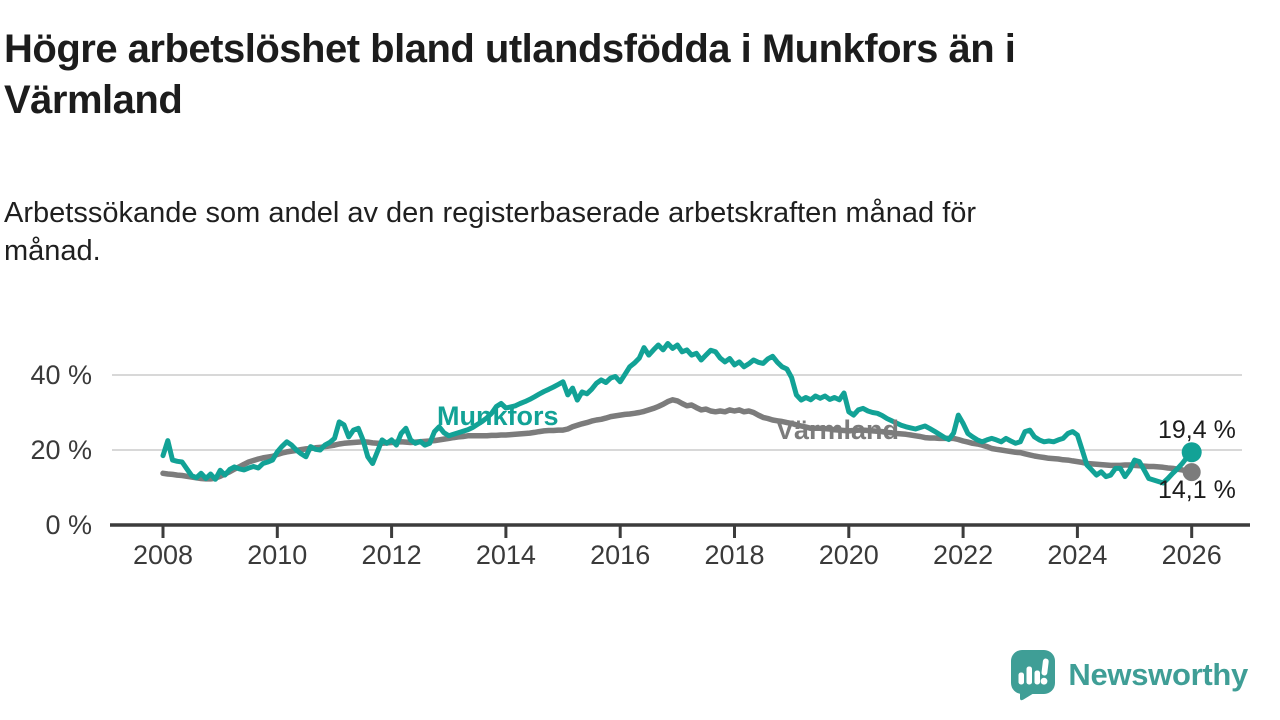 The height and width of the screenshot is (720, 1280). What do you see at coordinates (68, 525) in the screenshot?
I see `y-axis-label-0: 0 %` at bounding box center [68, 525].